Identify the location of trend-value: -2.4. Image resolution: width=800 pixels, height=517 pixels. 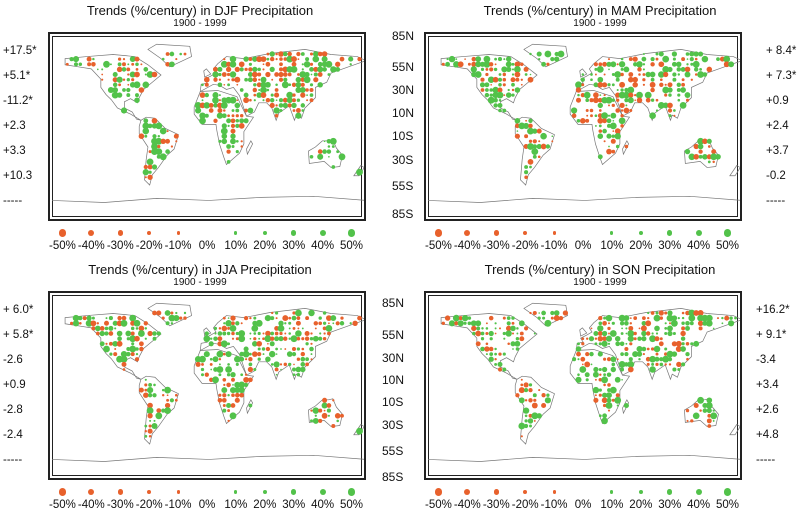
(13, 435).